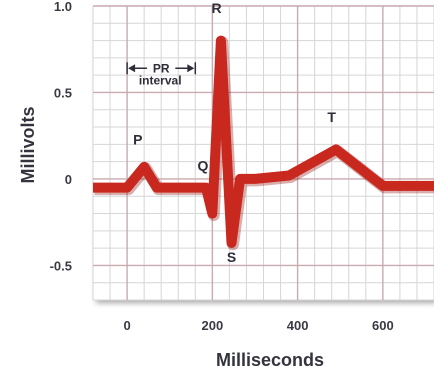  What do you see at coordinates (217, 8) in the screenshot?
I see `wave-label-r: R` at bounding box center [217, 8].